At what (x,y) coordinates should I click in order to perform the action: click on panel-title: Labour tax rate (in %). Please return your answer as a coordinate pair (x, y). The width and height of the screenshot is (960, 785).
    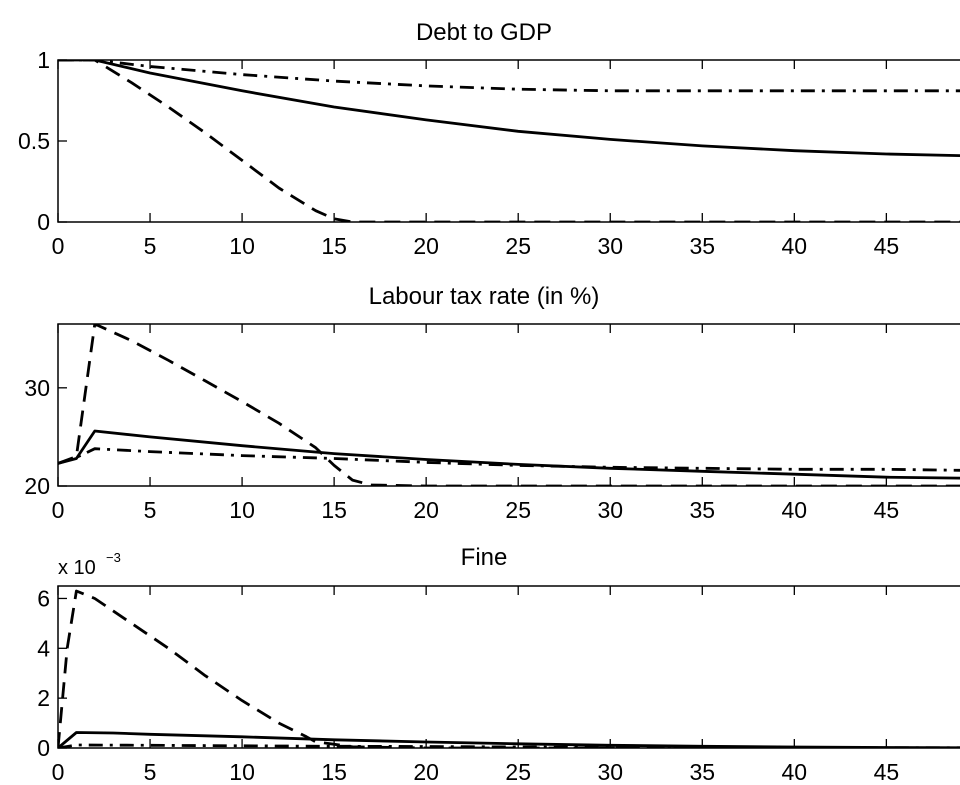
    Looking at the image, I should click on (484, 296).